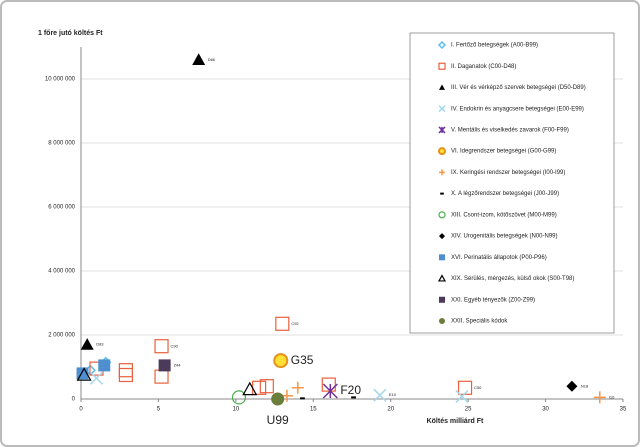  I want to click on legend-label: XIII. Csont-izom, kötőszövet (M00-M99), so click(504, 215).